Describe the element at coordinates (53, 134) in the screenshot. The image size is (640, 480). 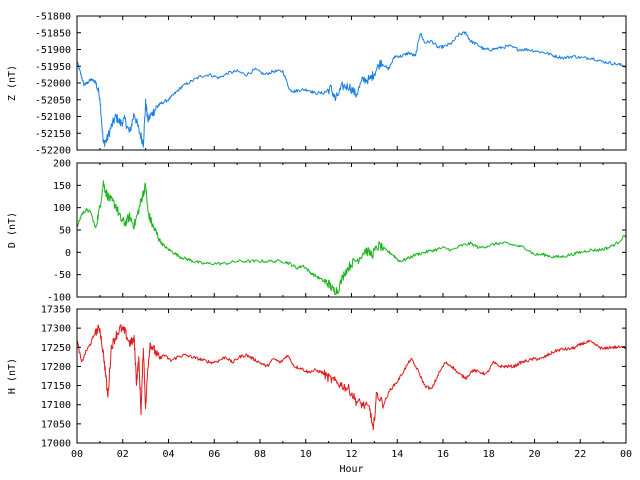
I see `y-tick-label: -52150` at that location.